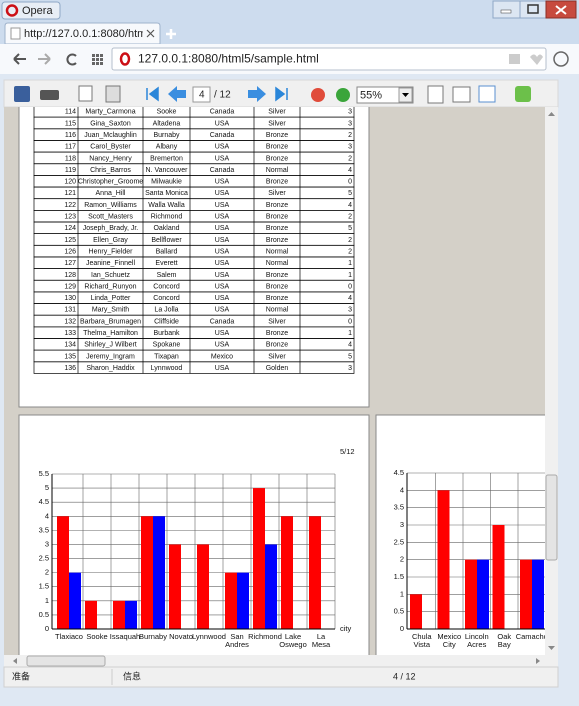 The height and width of the screenshot is (706, 579). Describe the element at coordinates (166, 263) in the screenshot. I see `table-cell: Everett` at that location.